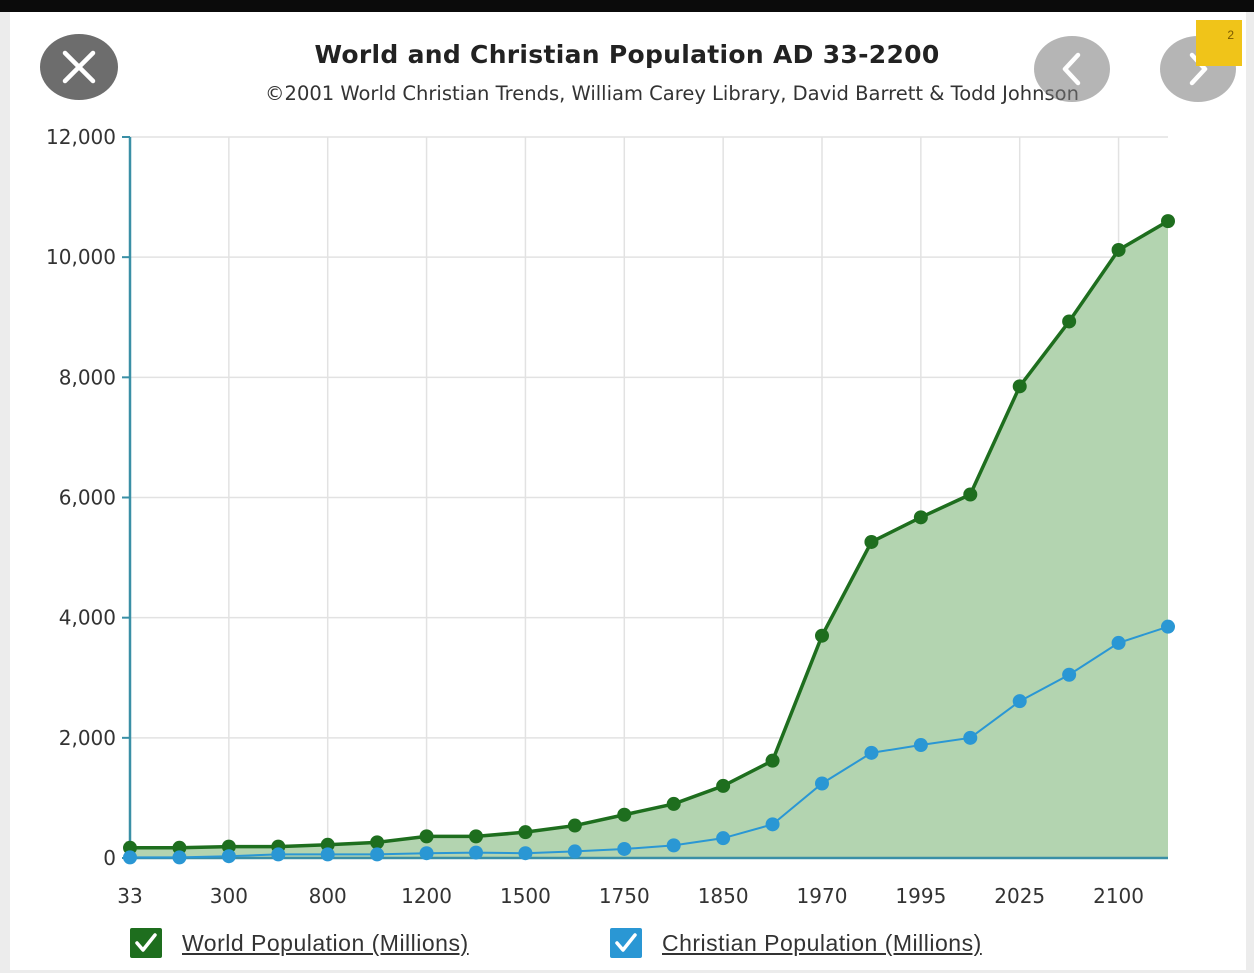 The width and height of the screenshot is (1254, 973). Describe the element at coordinates (87, 377) in the screenshot. I see `y-tick-label: 8,000` at that location.